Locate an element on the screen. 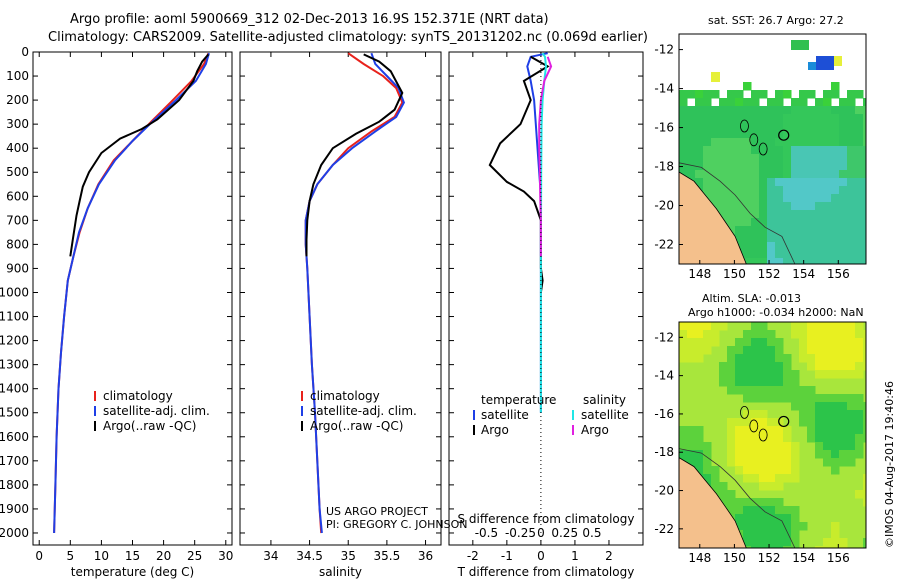 This screenshot has height=580, width=900. y-tick-label: 100 is located at coordinates (17, 76).